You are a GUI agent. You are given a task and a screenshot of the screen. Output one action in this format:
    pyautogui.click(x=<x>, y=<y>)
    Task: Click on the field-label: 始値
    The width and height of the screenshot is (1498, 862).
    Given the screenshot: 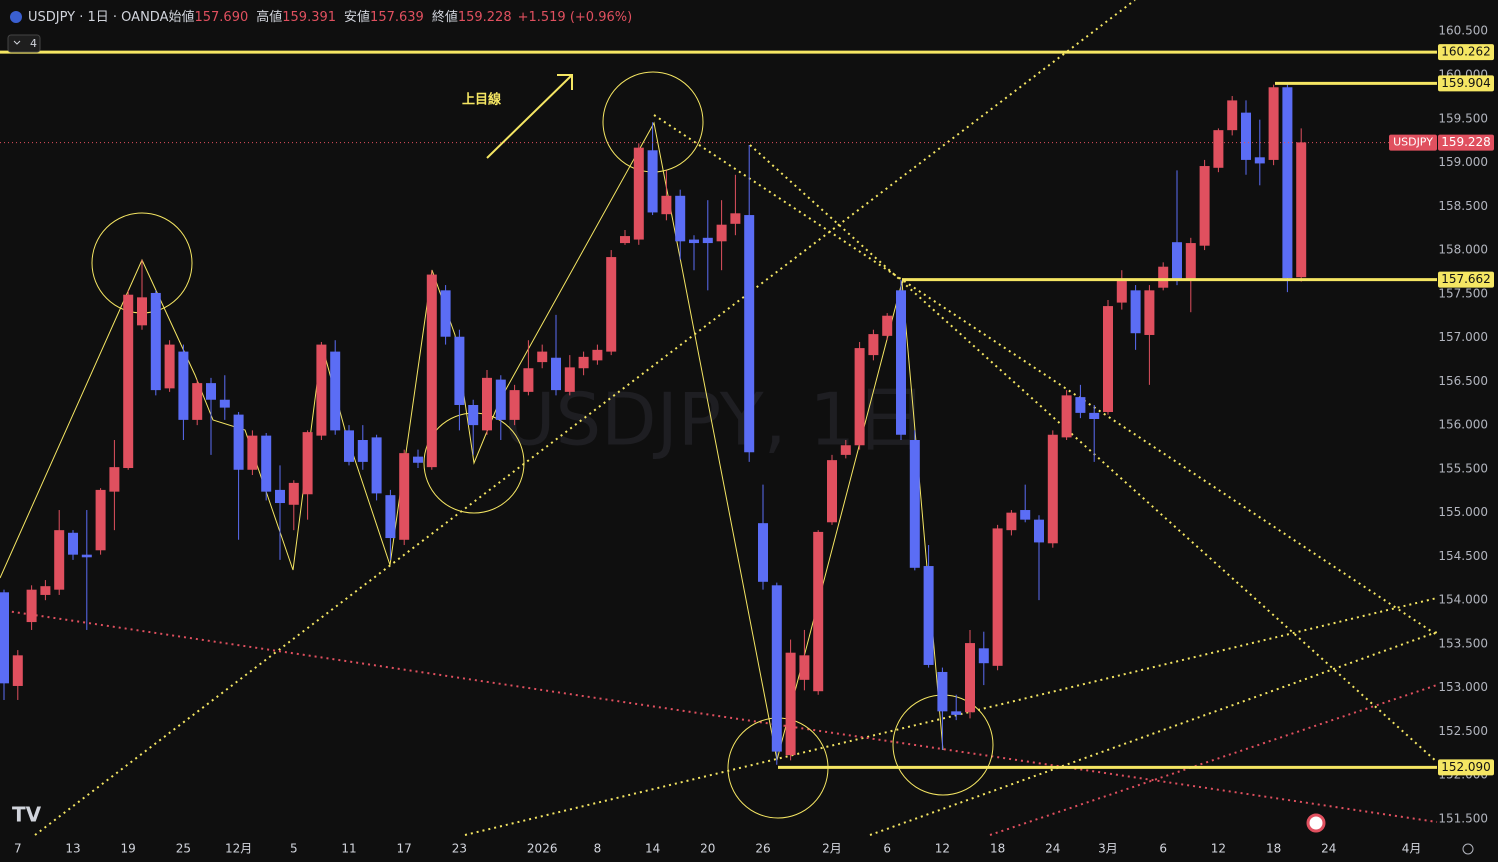 What is the action you would take?
    pyautogui.click(x=181, y=17)
    